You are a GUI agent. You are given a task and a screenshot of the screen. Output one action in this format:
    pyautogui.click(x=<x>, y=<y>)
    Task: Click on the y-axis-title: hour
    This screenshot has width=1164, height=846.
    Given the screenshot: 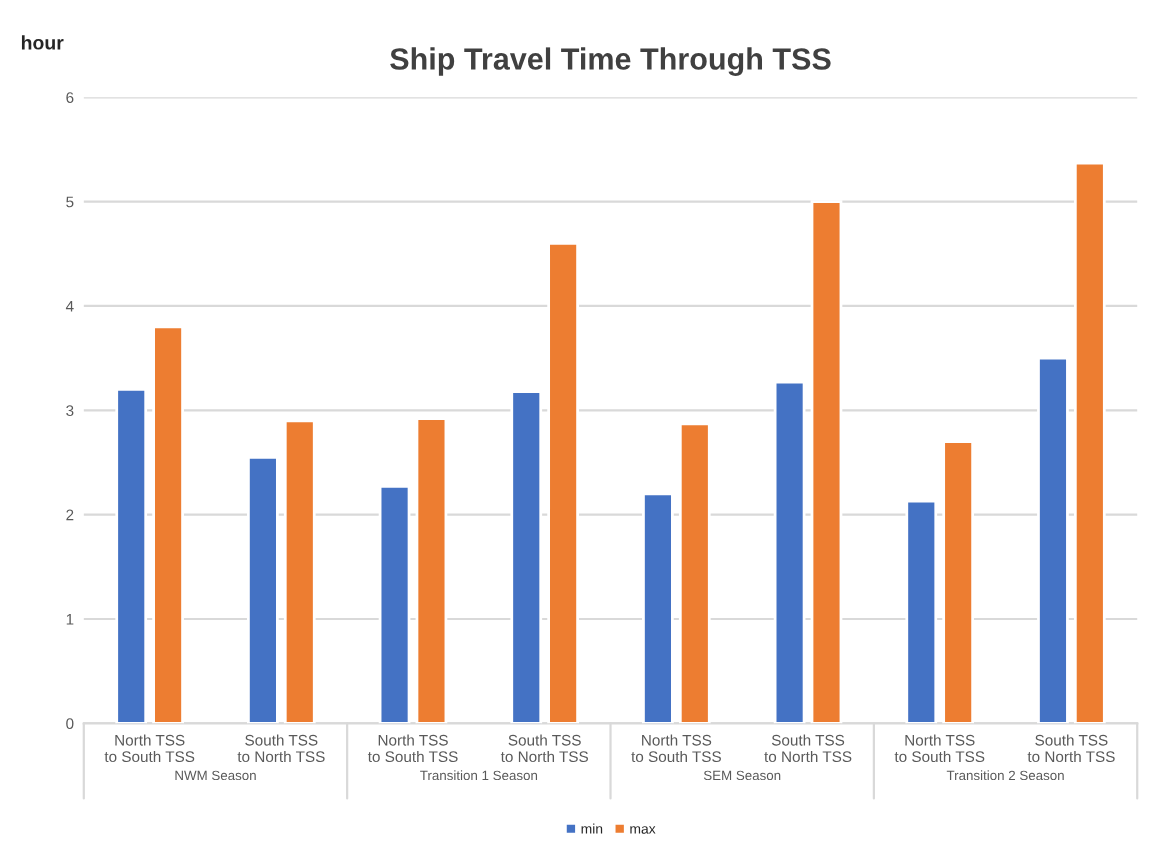 What is the action you would take?
    pyautogui.click(x=42, y=42)
    